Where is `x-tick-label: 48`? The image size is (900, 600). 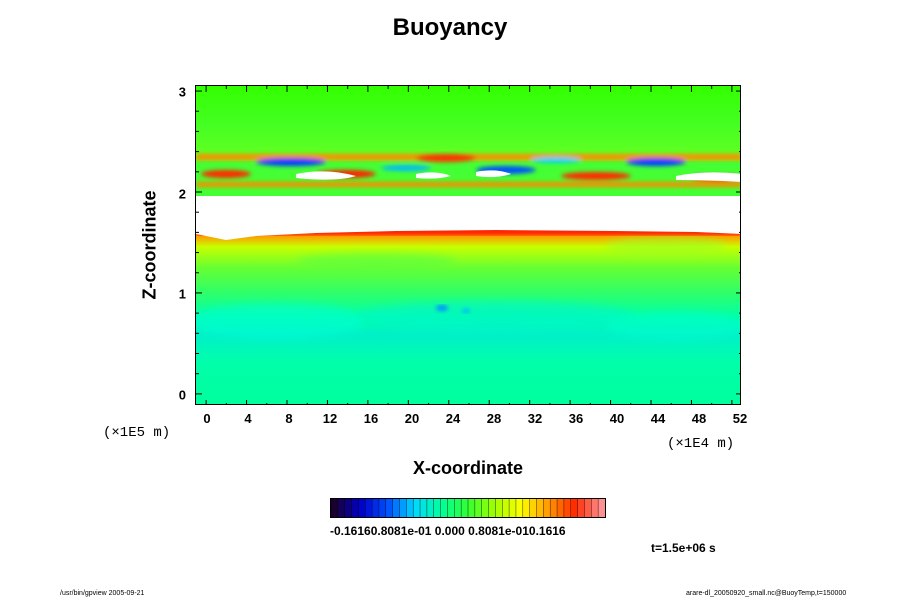
x-tick-label: 48 is located at coordinates (699, 418).